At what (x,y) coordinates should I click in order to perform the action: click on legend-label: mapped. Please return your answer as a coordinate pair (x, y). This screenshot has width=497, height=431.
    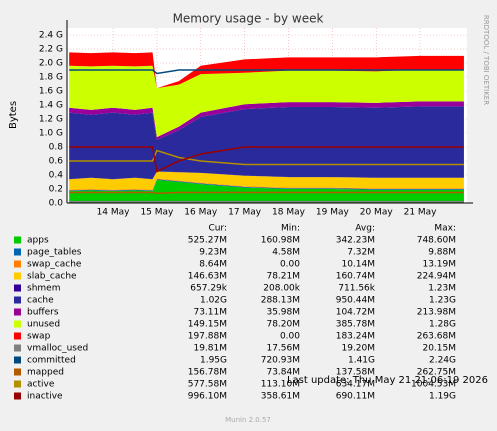
    Looking at the image, I should click on (45, 373).